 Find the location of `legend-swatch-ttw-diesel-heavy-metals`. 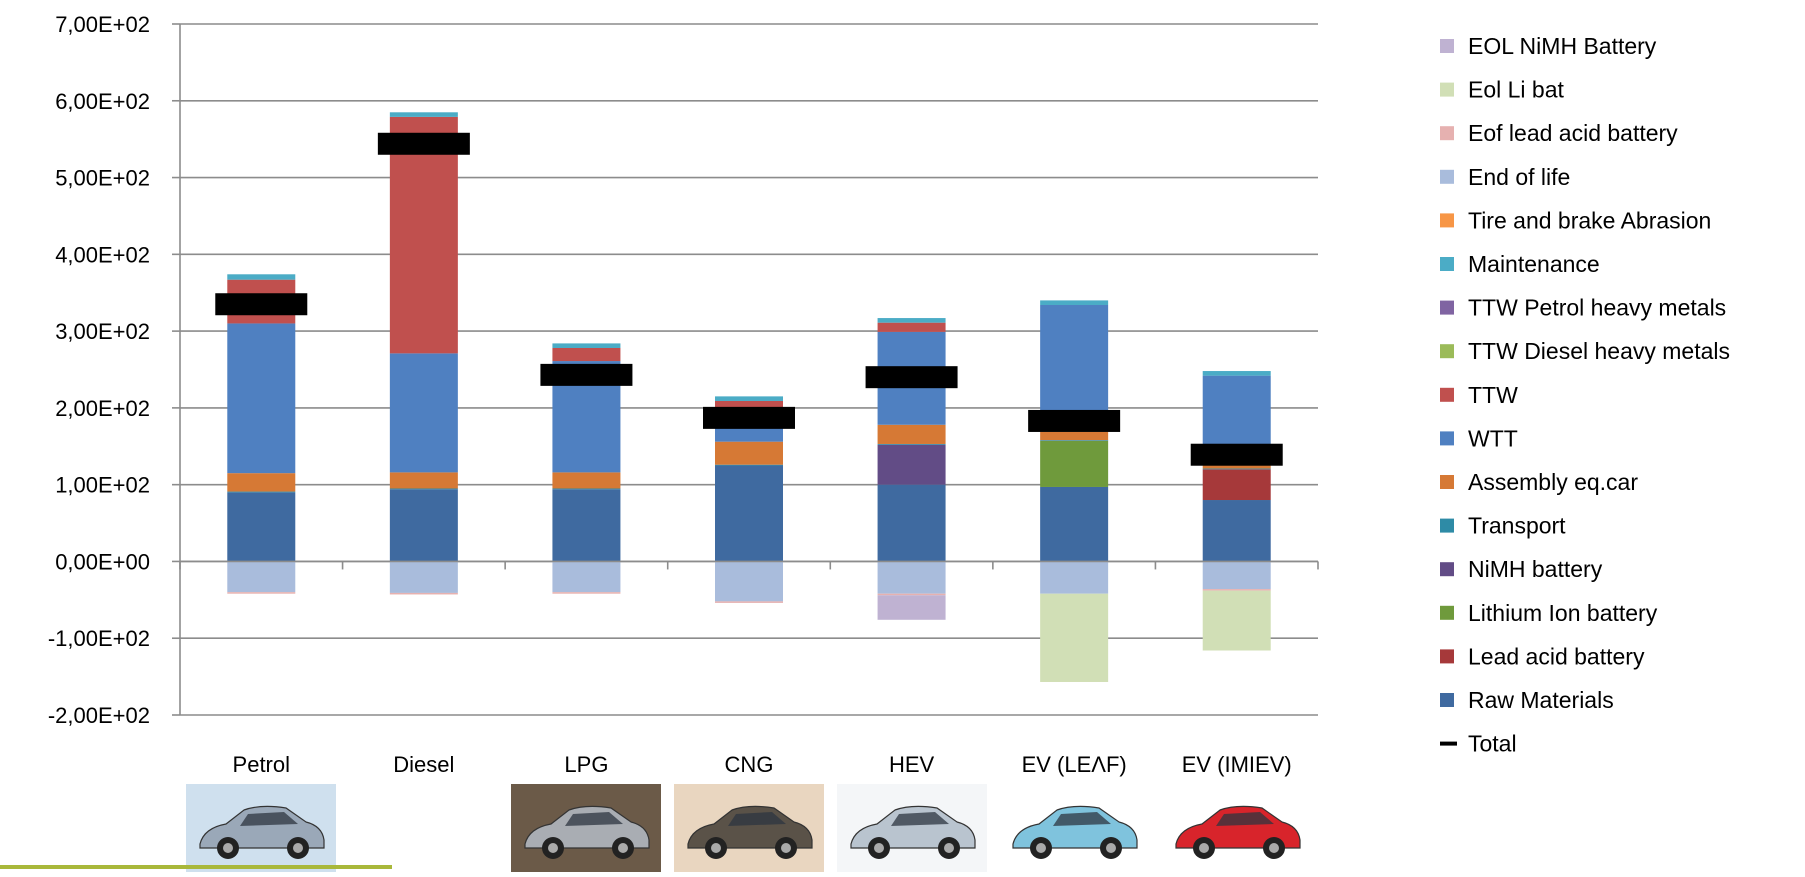

legend-swatch-ttw-diesel-heavy-metals is located at coordinates (1447, 351).